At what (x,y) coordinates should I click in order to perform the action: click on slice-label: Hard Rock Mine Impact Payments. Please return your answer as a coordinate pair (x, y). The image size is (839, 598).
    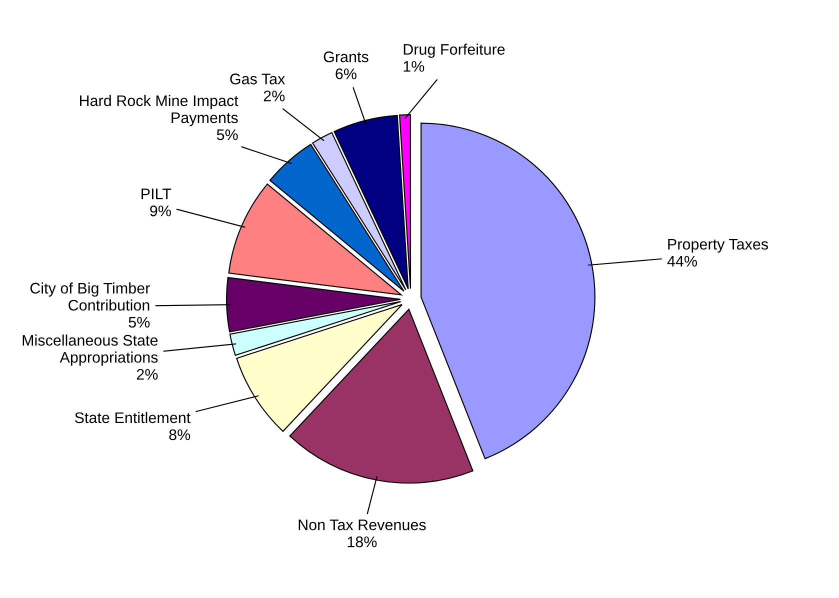
    Looking at the image, I should click on (159, 110).